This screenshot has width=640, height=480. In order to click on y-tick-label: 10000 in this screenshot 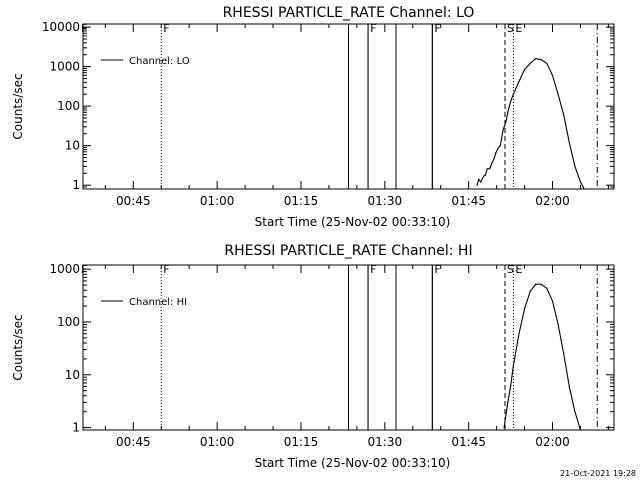, I will do `click(61, 27)`.